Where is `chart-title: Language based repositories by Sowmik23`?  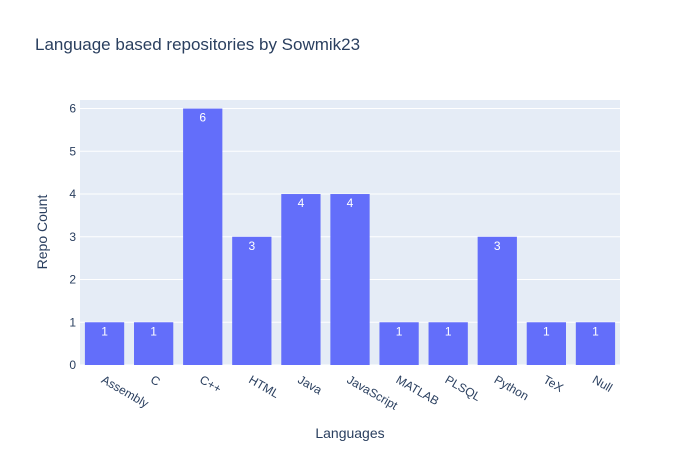 chart-title: Language based repositories by Sowmik23 is located at coordinates (197, 44).